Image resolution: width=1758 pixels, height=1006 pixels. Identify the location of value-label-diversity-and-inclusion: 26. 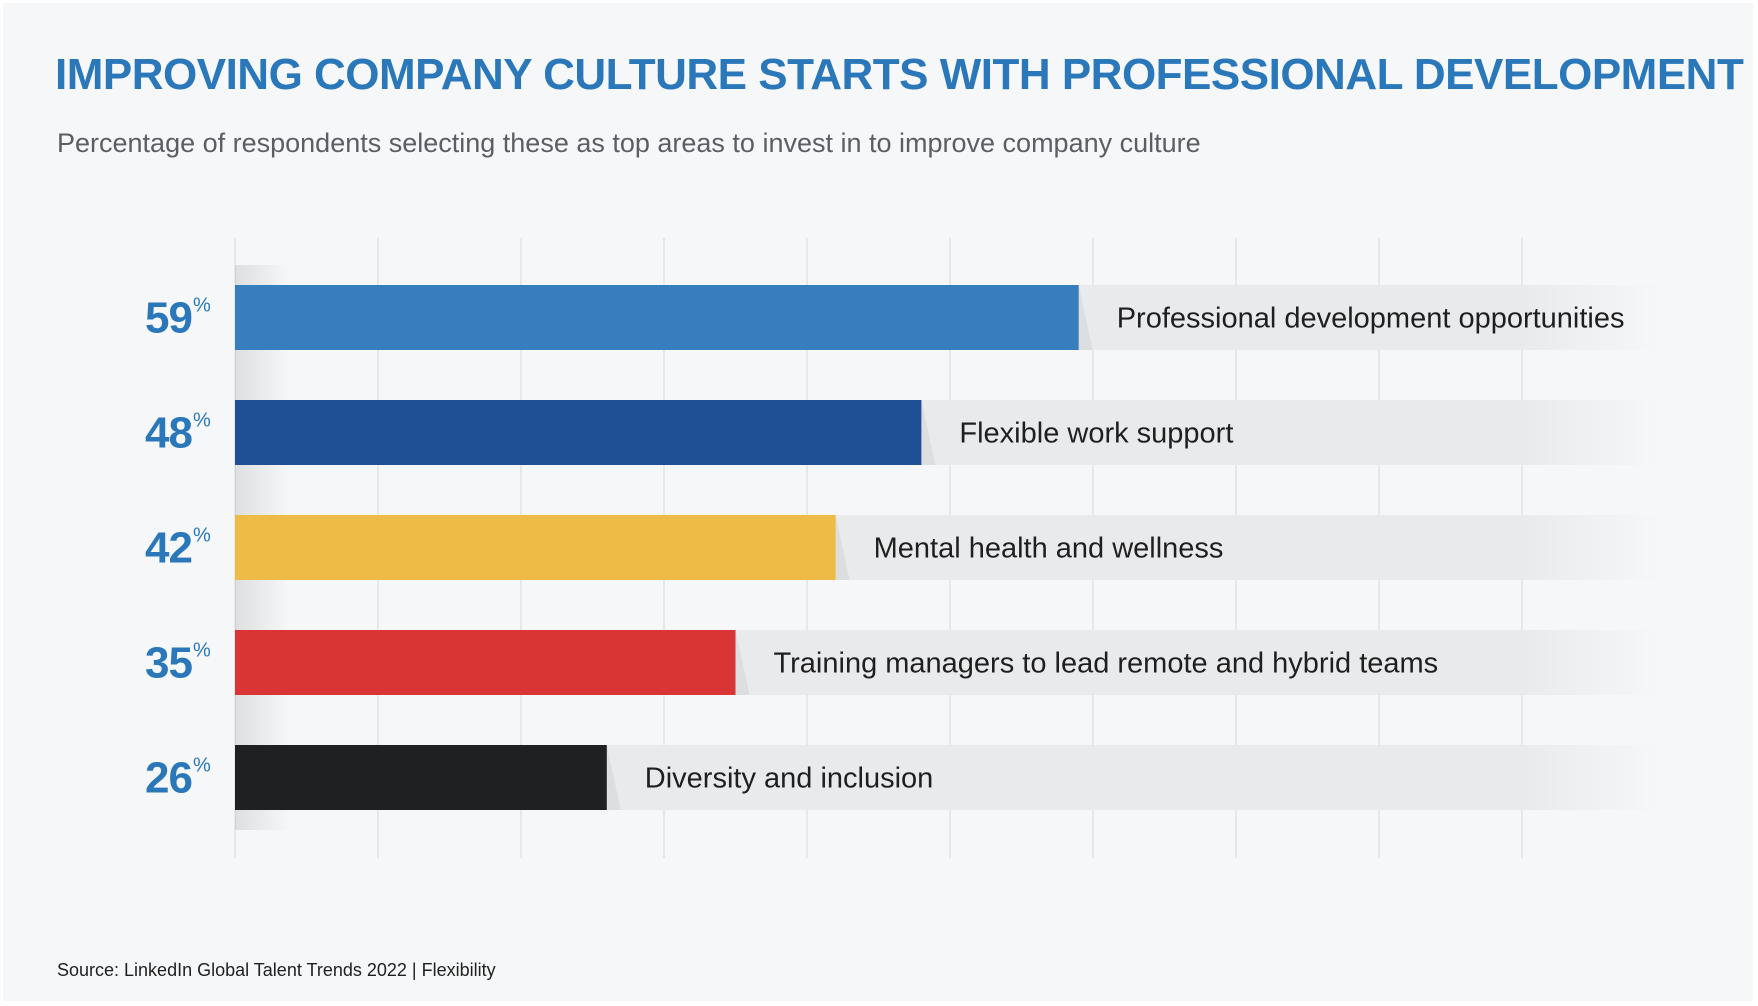
(168, 778).